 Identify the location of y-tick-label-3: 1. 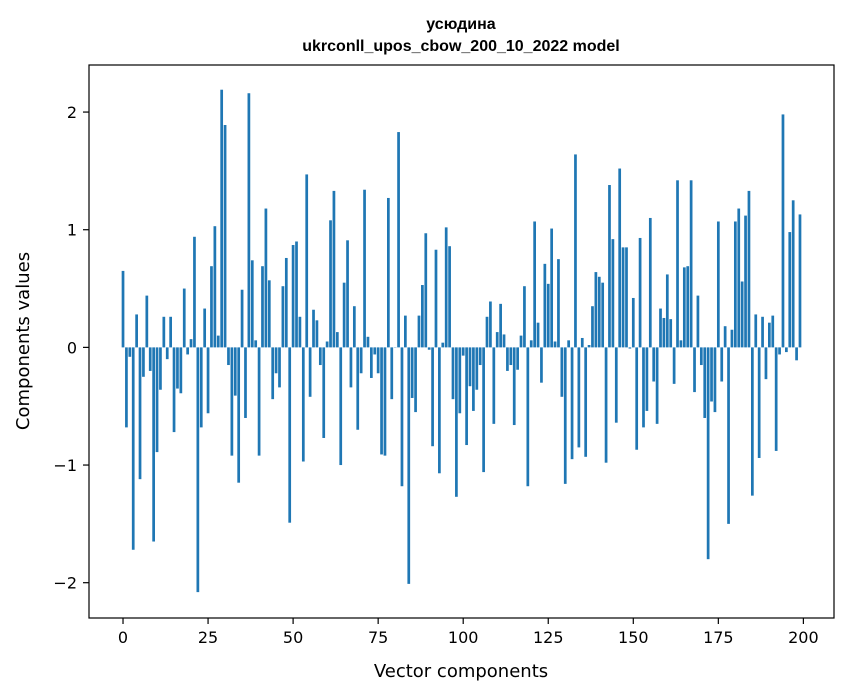
(72, 230).